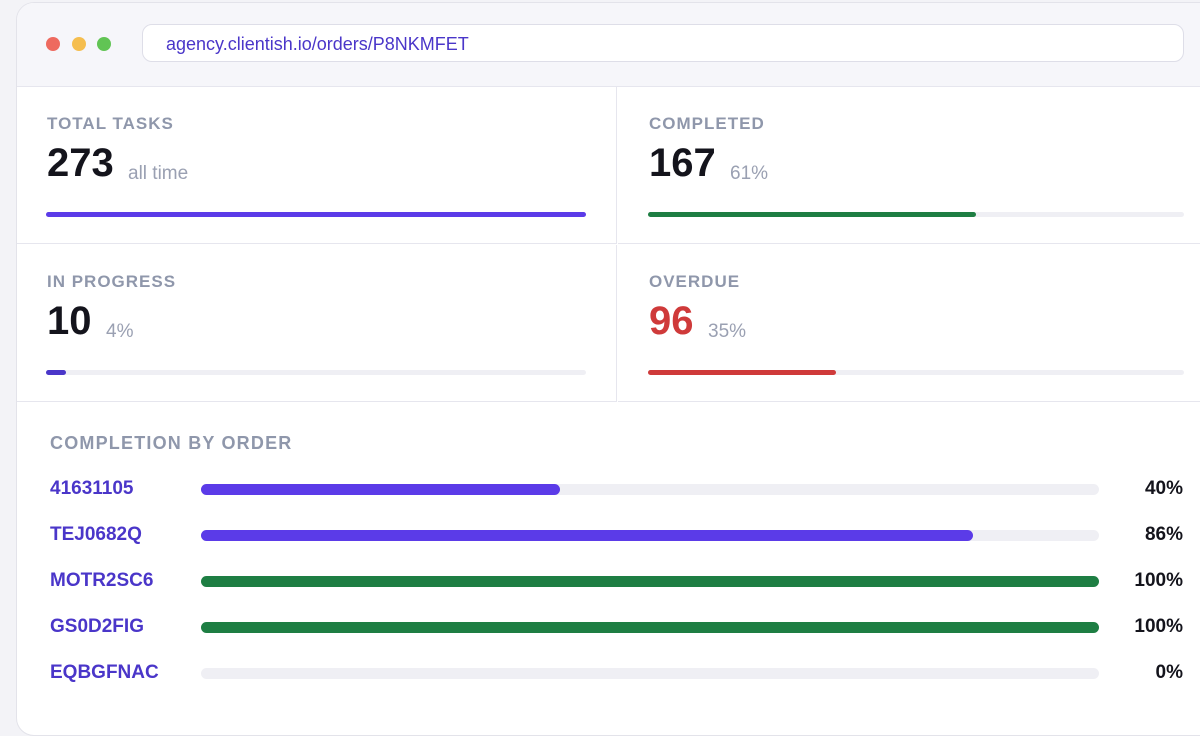  I want to click on order-id: MOTR2SC6, so click(102, 580).